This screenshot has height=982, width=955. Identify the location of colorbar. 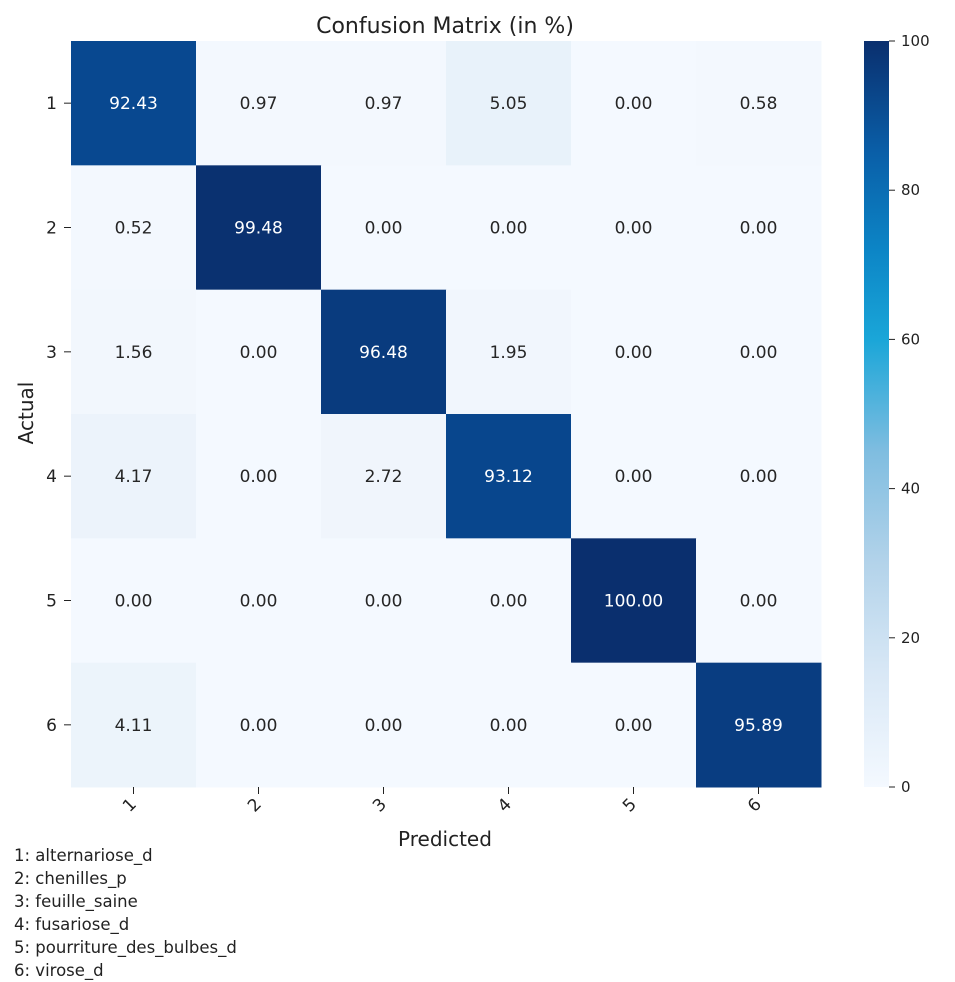
(876, 414).